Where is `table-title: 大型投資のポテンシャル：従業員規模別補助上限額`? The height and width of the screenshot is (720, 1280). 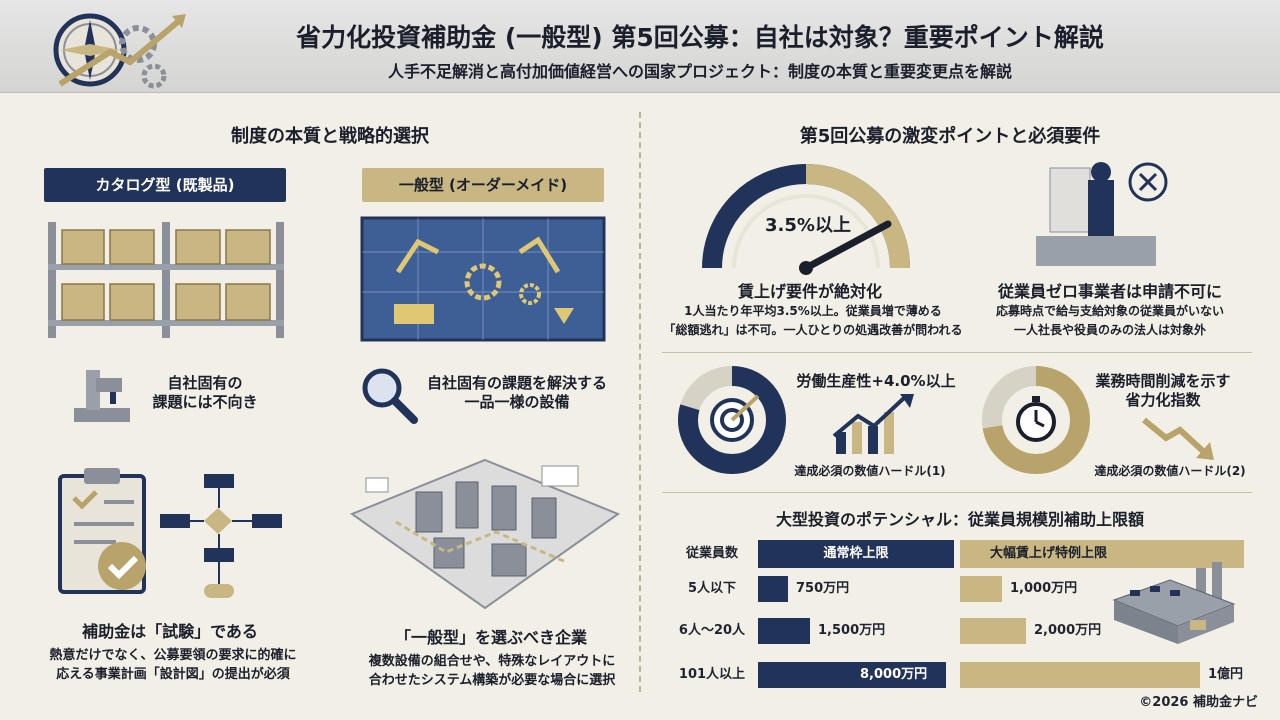 table-title: 大型投資のポテンシャル：従業員規模別補助上限額 is located at coordinates (959, 519).